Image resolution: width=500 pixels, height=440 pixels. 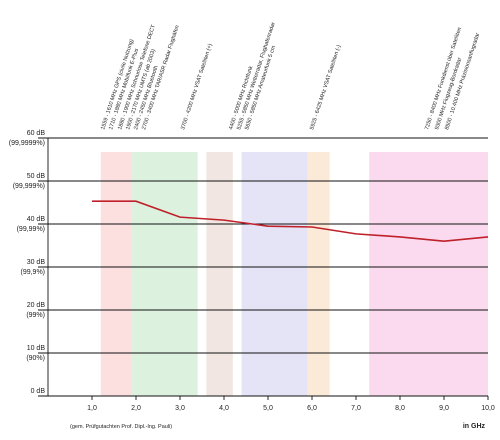 I want to click on y-tick-percent: (90%), so click(x=35, y=358).